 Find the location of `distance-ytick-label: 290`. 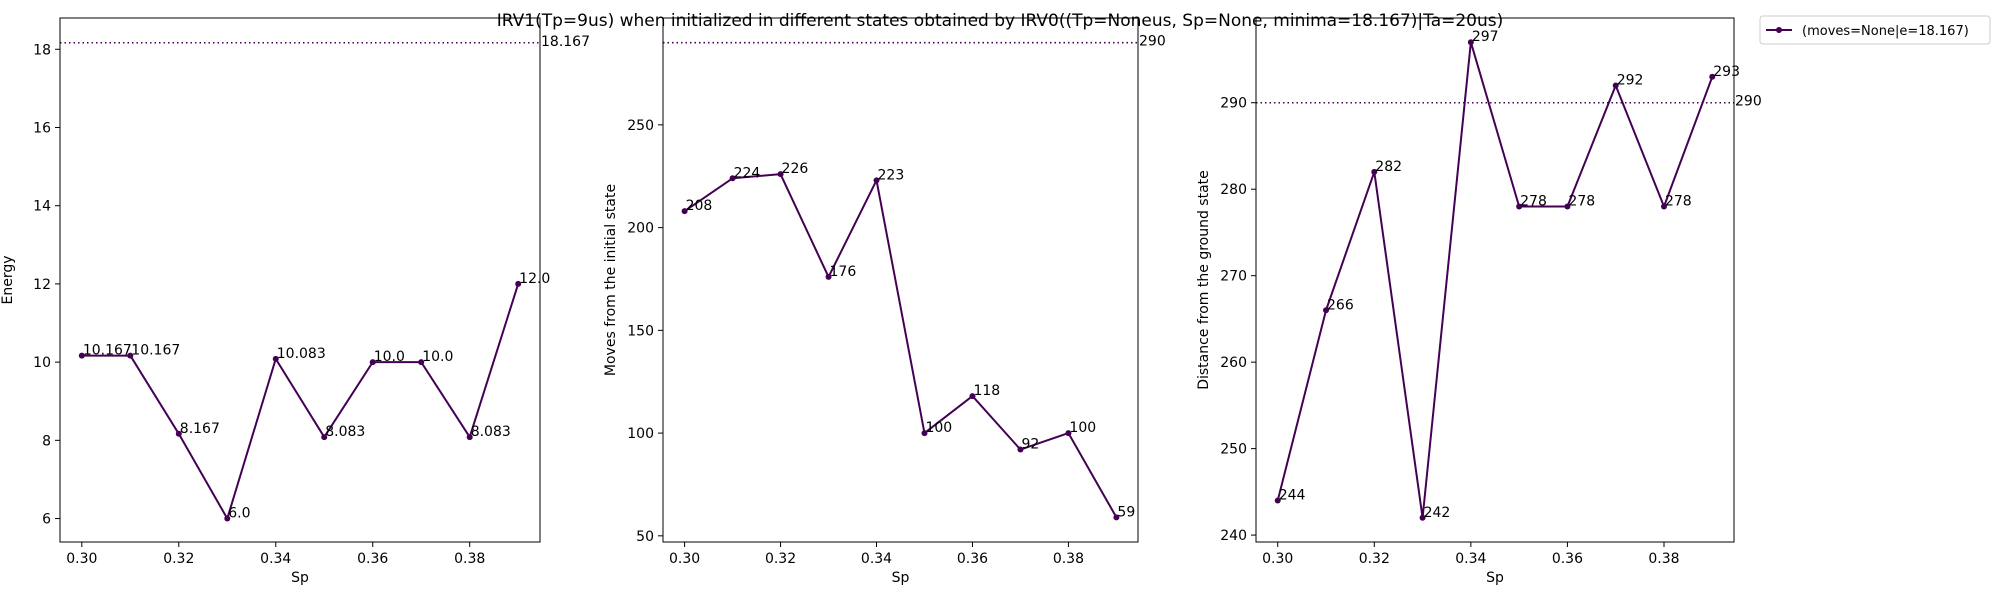

distance-ytick-label: 290 is located at coordinates (1233, 104).